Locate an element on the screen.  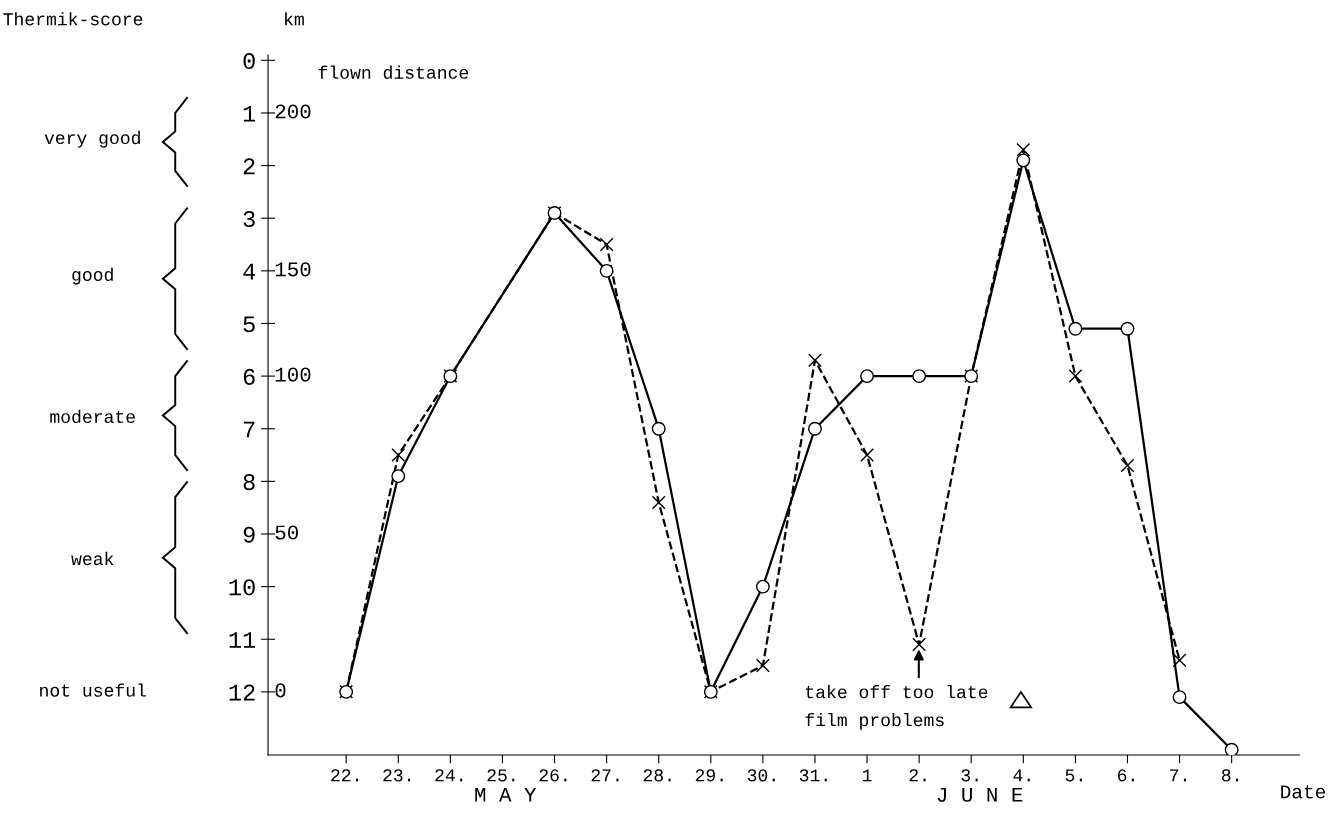
y-tick-label: 0 is located at coordinates (249, 61).